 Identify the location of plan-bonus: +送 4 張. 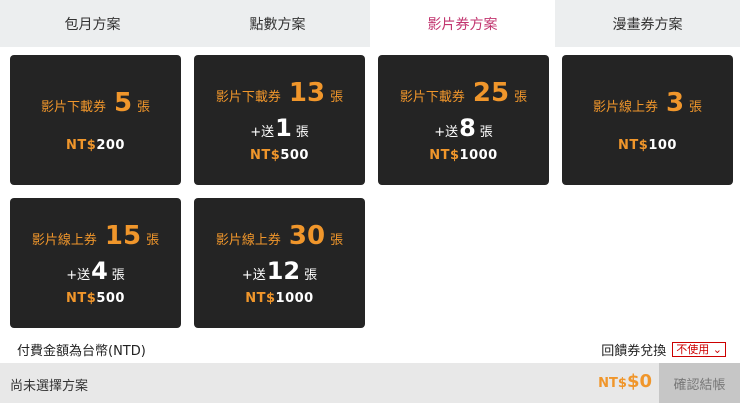
(95, 270).